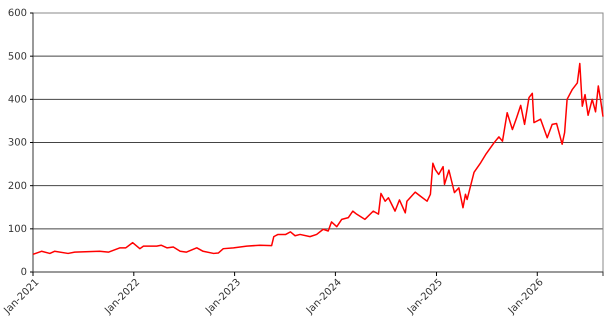  Describe the element at coordinates (17, 143) in the screenshot. I see `y-tick-label: 300` at that location.